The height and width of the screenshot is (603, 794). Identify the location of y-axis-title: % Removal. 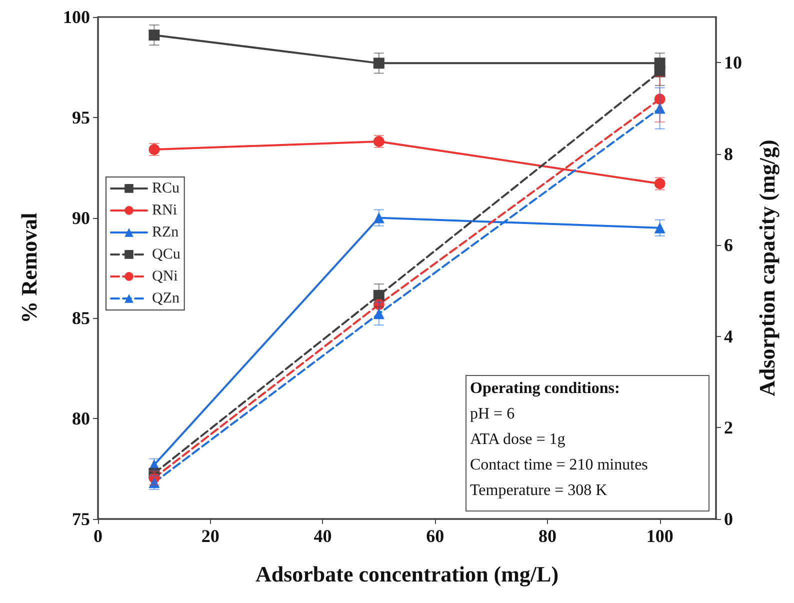
(29, 268).